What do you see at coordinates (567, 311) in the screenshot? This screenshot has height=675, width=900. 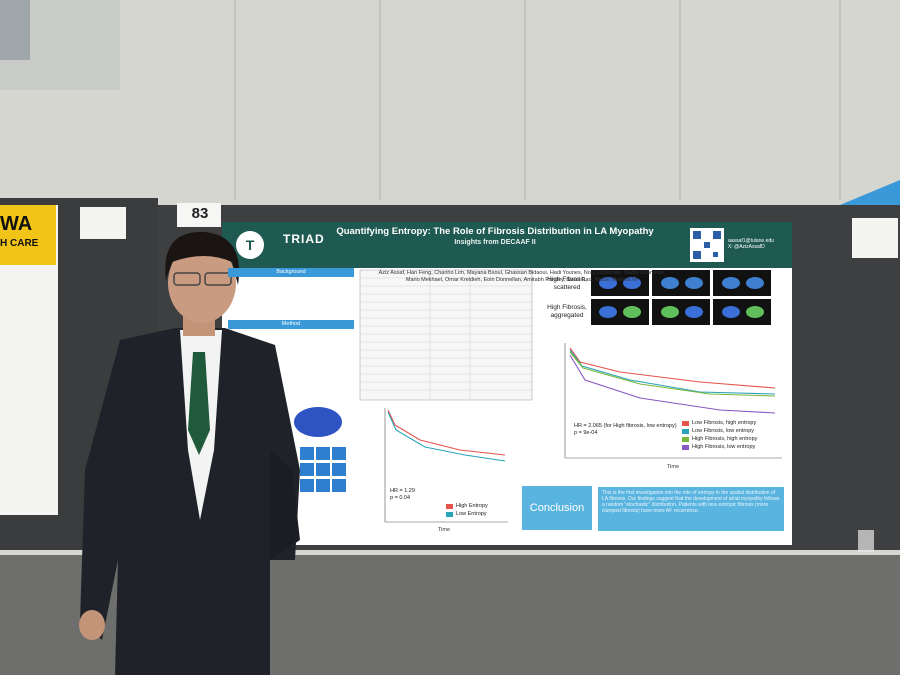 I see `image-label: High Fibrosis, aggregated` at bounding box center [567, 311].